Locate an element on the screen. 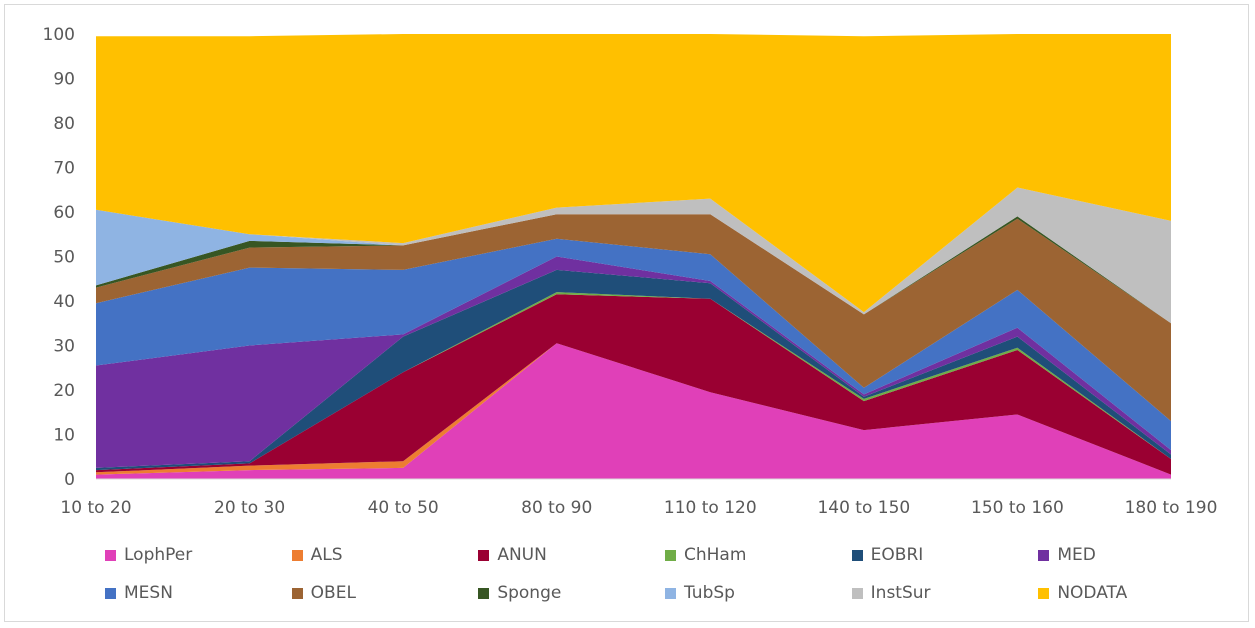  x-tick-label: 110 to 120 is located at coordinates (710, 508).